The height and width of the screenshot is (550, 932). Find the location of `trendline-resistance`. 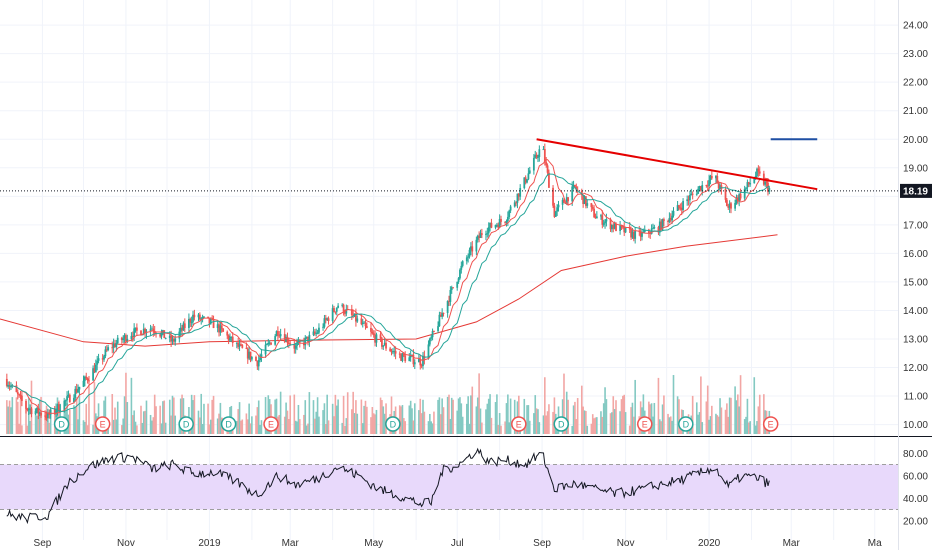

trendline-resistance is located at coordinates (677, 164).